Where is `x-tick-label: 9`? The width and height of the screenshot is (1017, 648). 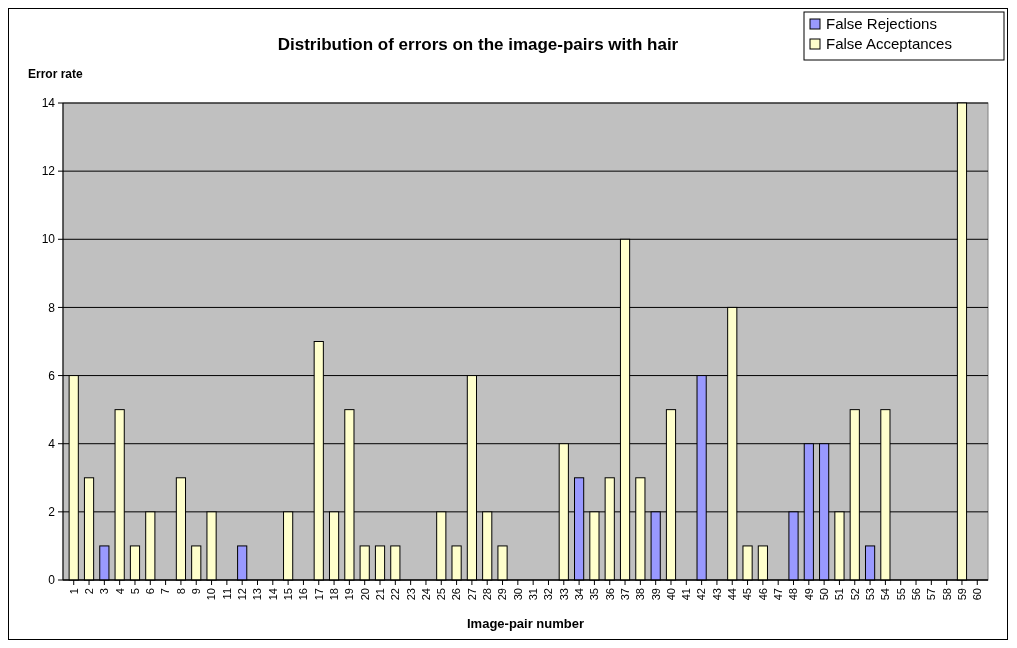 x-tick-label: 9 is located at coordinates (196, 591).